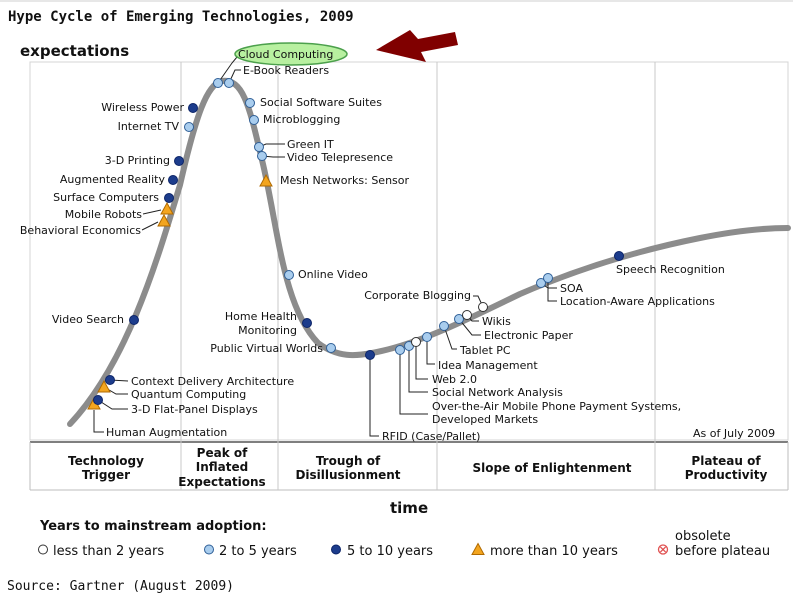  What do you see at coordinates (301, 119) in the screenshot?
I see `label-microblogging: Microblogging` at bounding box center [301, 119].